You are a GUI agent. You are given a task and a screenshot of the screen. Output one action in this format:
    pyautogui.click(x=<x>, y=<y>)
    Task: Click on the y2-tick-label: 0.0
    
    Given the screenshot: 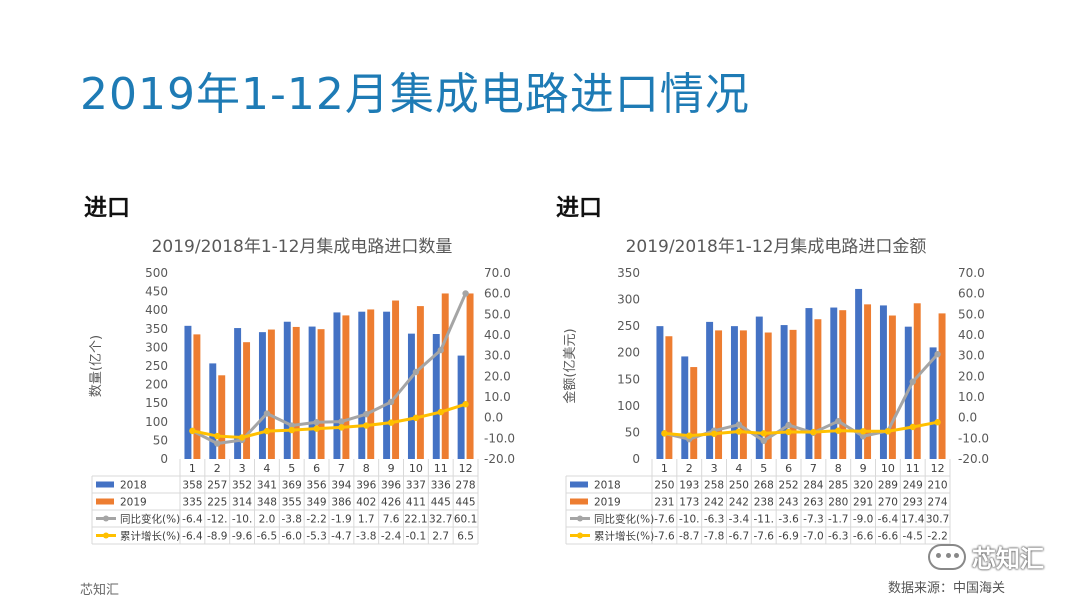 What is the action you would take?
    pyautogui.click(x=493, y=418)
    